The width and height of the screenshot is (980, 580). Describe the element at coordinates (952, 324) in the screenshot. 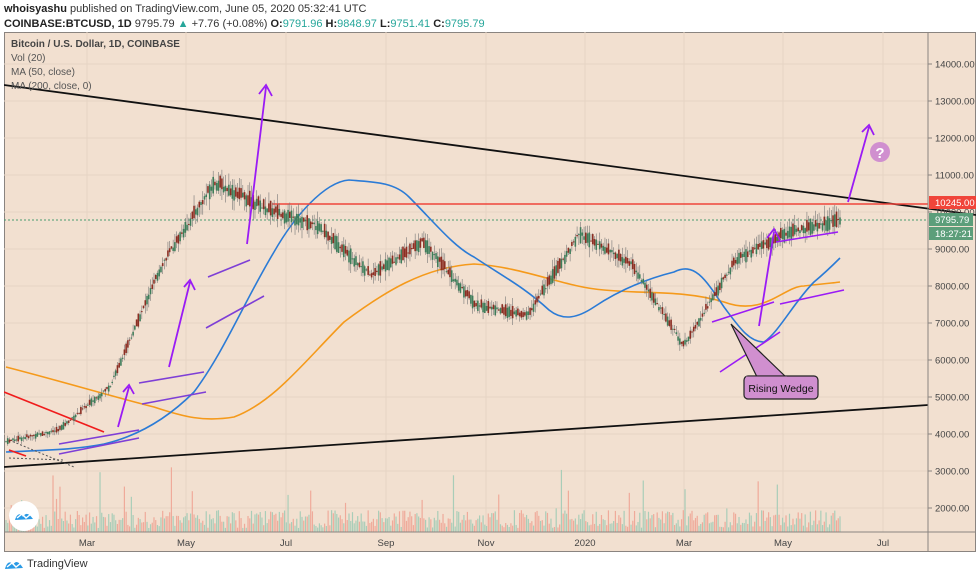

I see `price-tick-label: 7000.00` at that location.